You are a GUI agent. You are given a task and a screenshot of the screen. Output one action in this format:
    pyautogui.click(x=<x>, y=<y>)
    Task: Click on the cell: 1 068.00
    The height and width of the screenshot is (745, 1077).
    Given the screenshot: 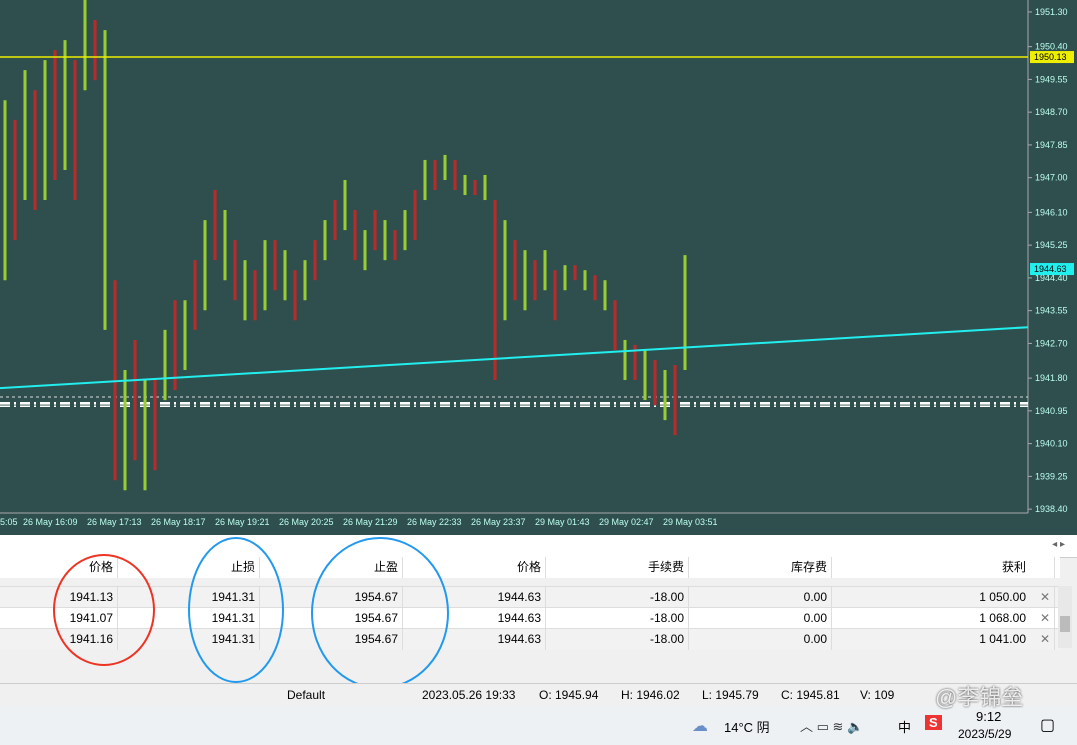 What is the action you would take?
    pyautogui.click(x=943, y=618)
    